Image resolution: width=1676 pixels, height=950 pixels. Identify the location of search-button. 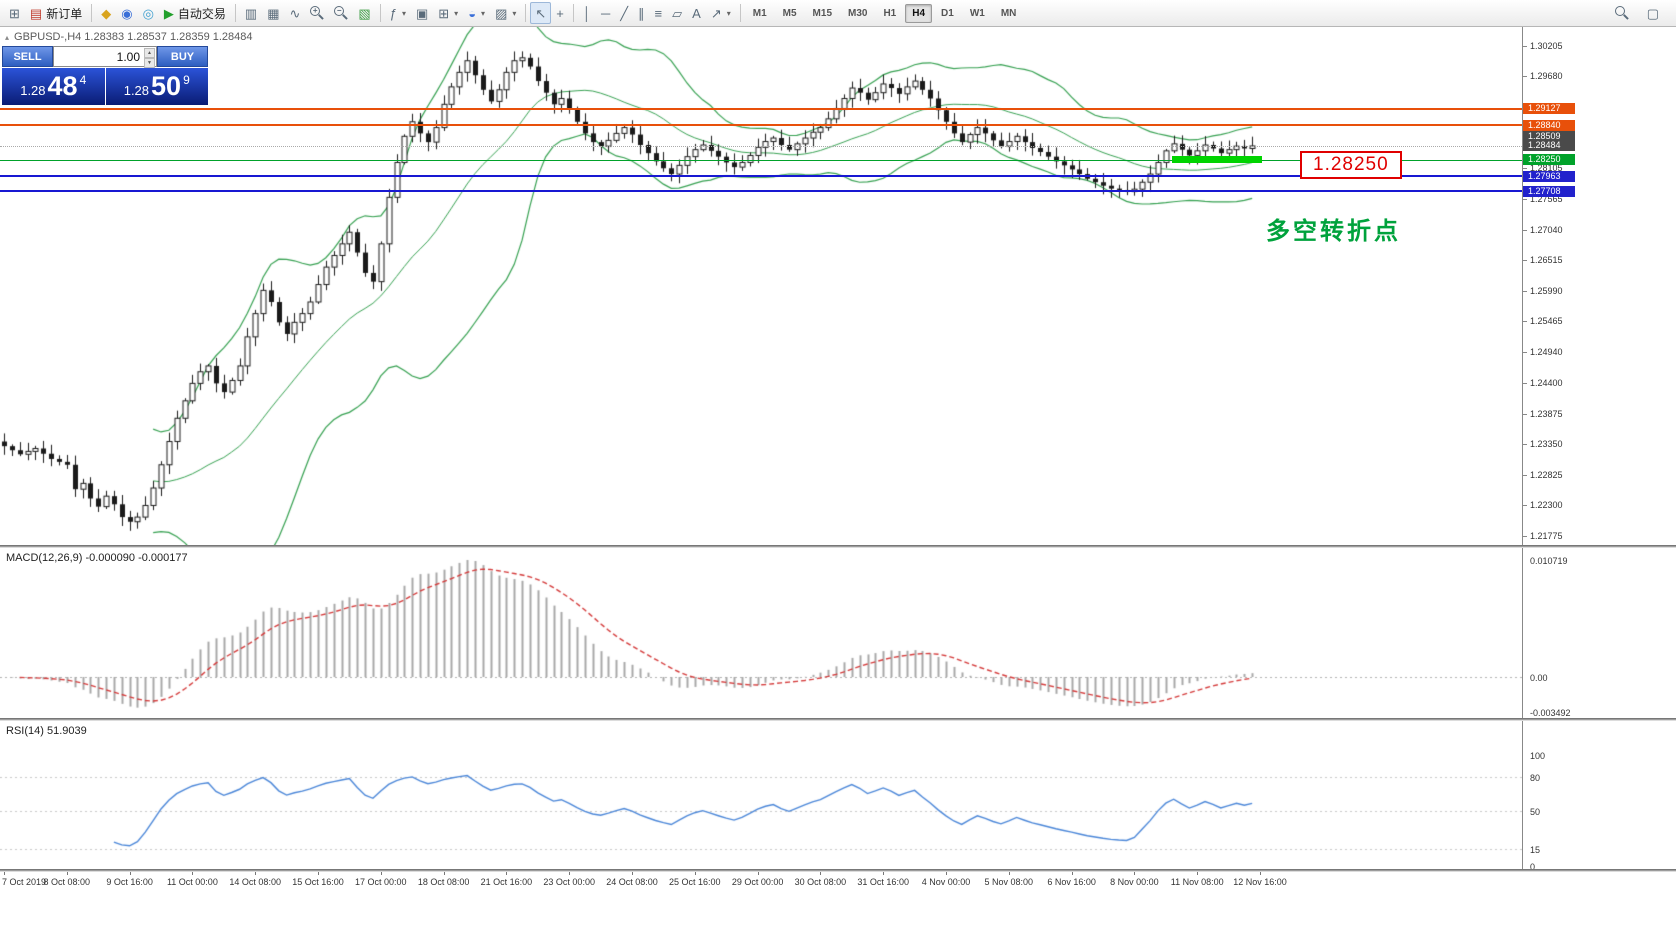
(1622, 13).